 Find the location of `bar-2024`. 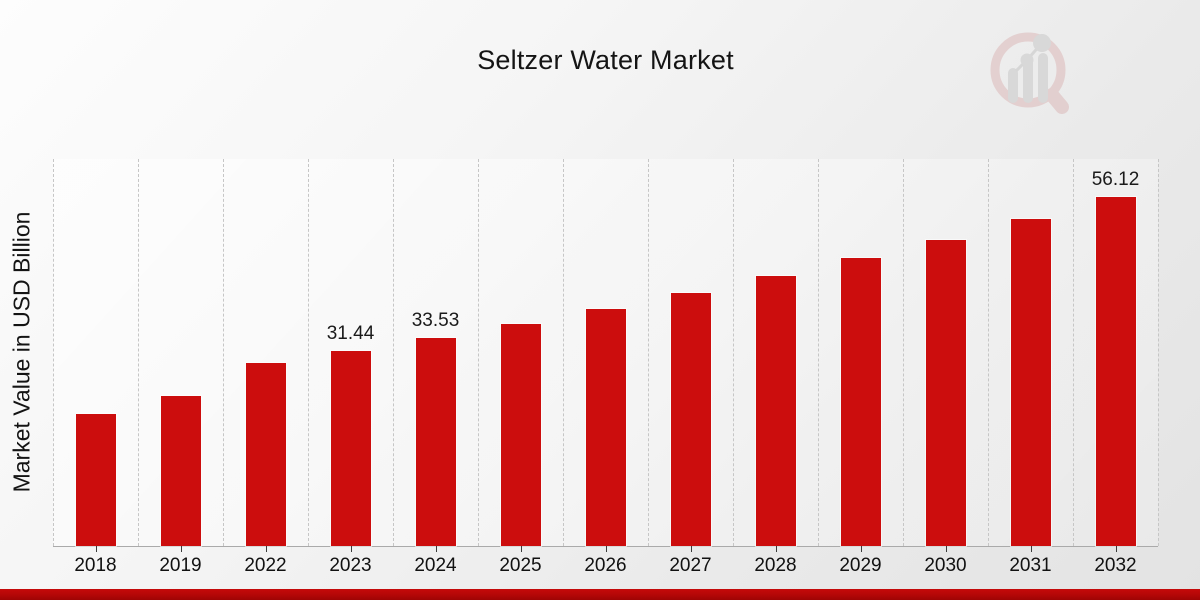

bar-2024 is located at coordinates (435, 441).